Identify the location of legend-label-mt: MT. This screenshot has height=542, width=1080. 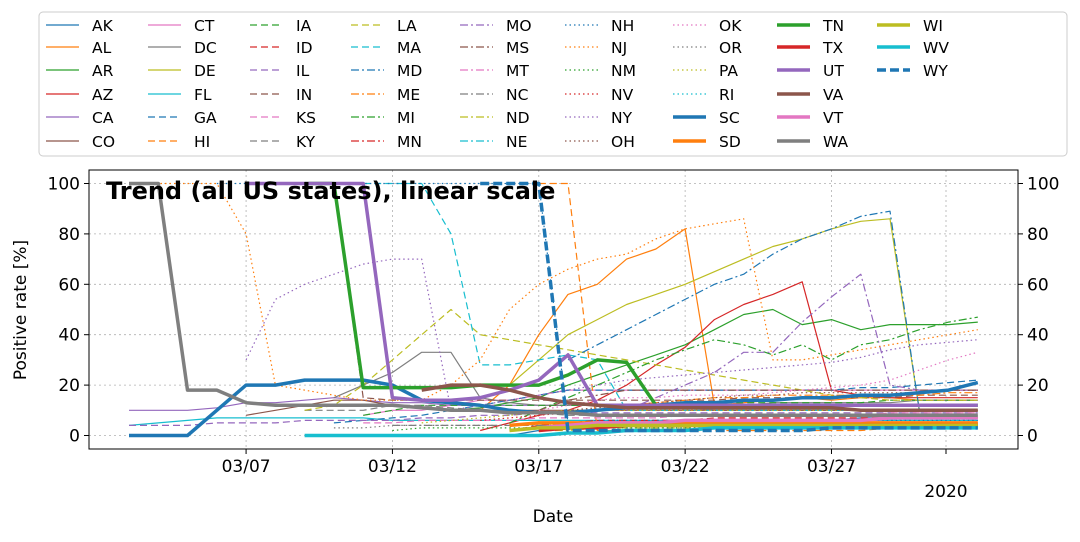
(517, 71).